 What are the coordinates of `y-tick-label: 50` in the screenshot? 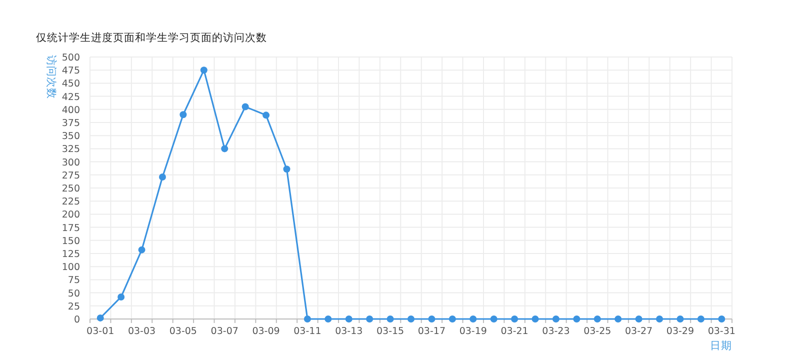 It's located at (74, 294).